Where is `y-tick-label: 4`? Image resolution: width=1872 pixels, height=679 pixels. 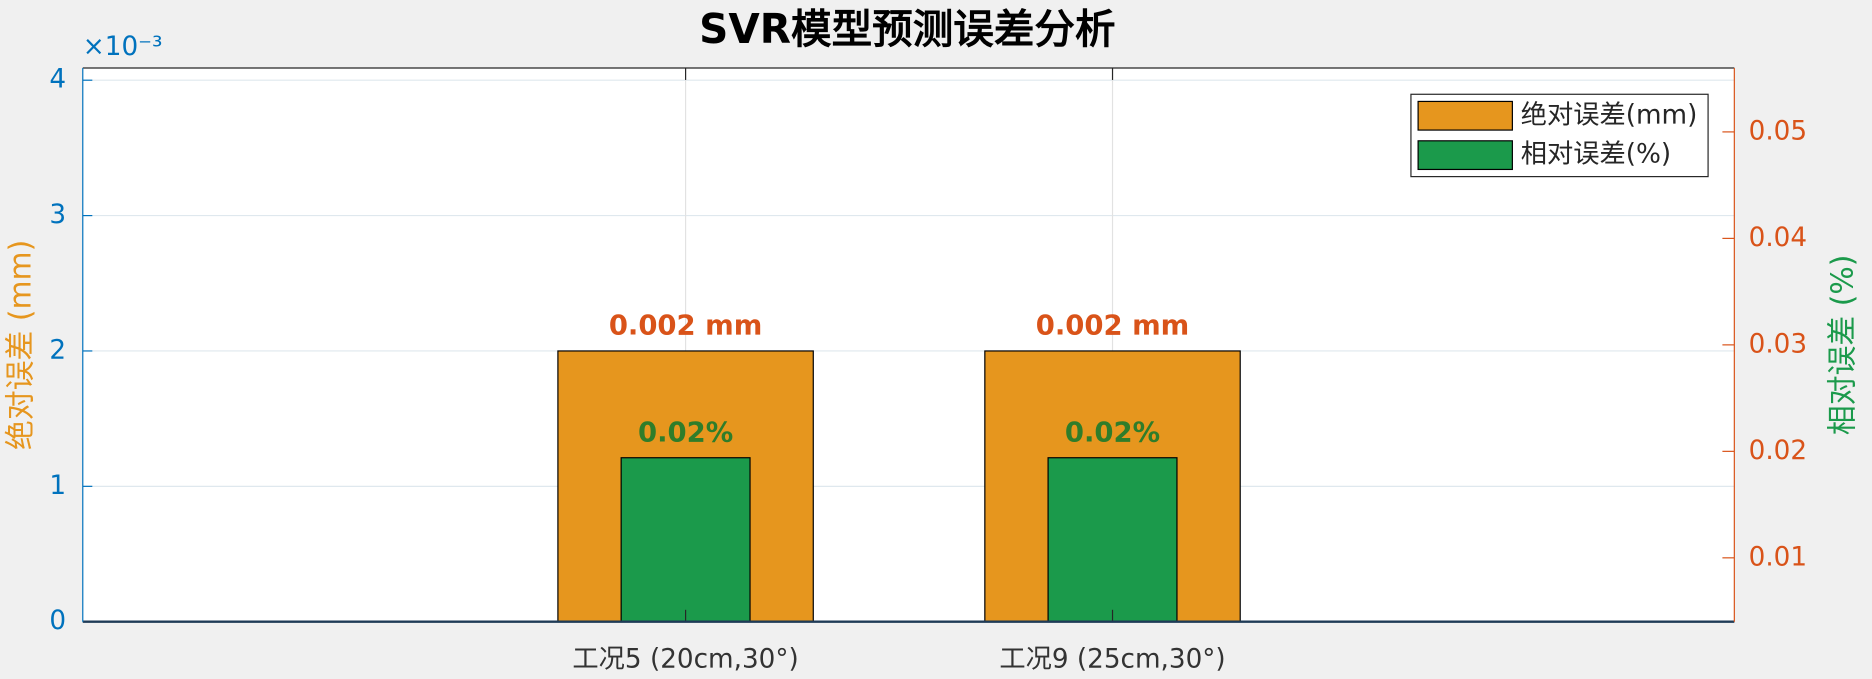 y-tick-label: 4 is located at coordinates (57, 80).